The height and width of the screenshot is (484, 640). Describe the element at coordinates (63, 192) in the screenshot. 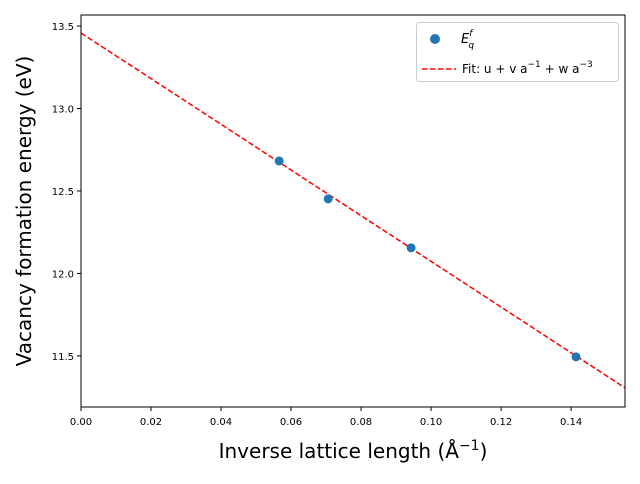

I see `y-tick-label: 12.5` at that location.